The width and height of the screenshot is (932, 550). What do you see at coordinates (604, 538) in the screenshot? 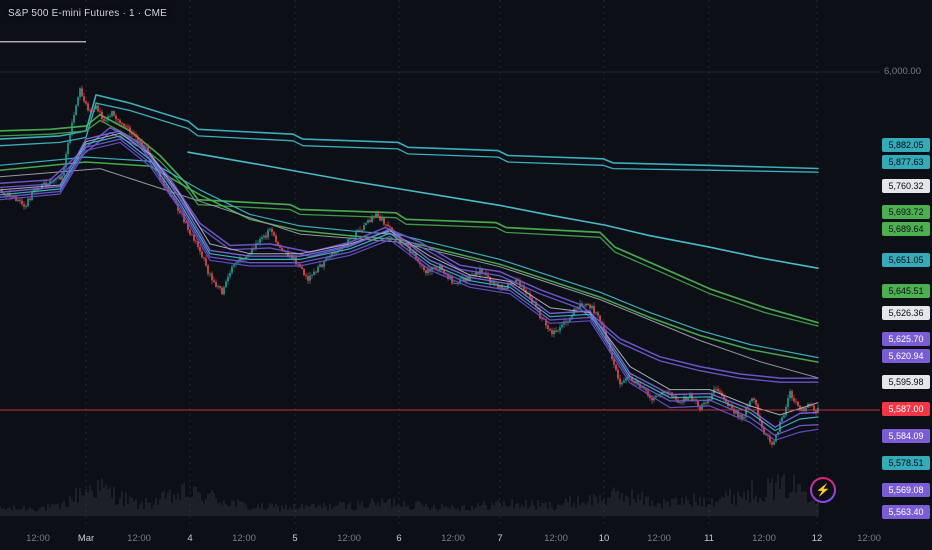
I see `time-axis-label-day: 10` at bounding box center [604, 538].